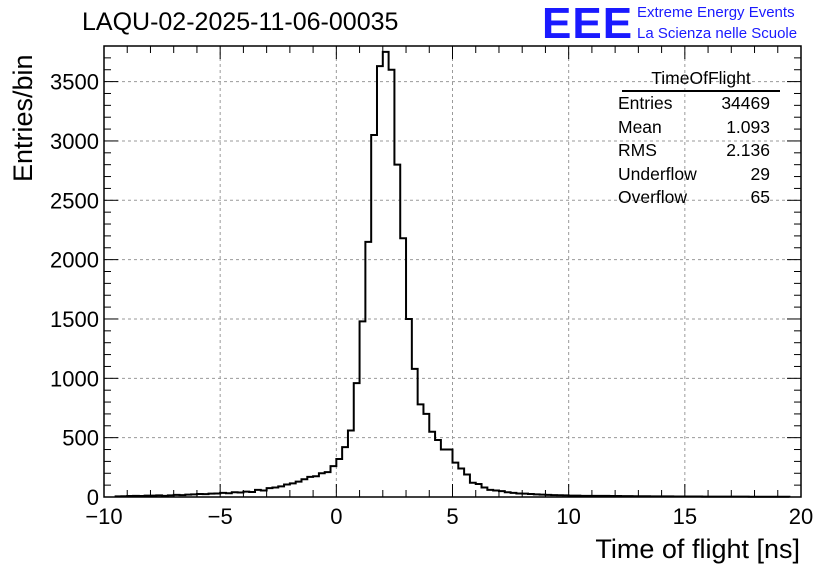 The width and height of the screenshot is (836, 572). What do you see at coordinates (685, 516) in the screenshot?
I see `x-tick-label: 15` at bounding box center [685, 516].